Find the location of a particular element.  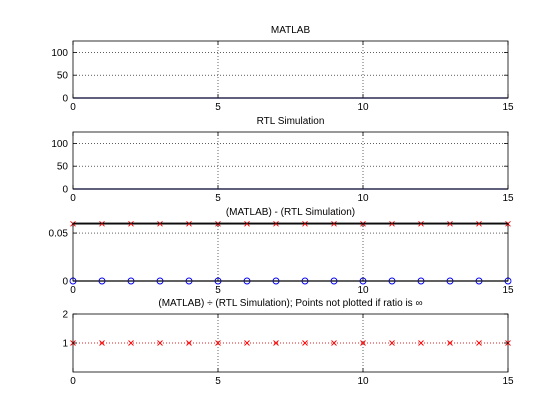

subplot-title: MATLAB is located at coordinates (291, 30).